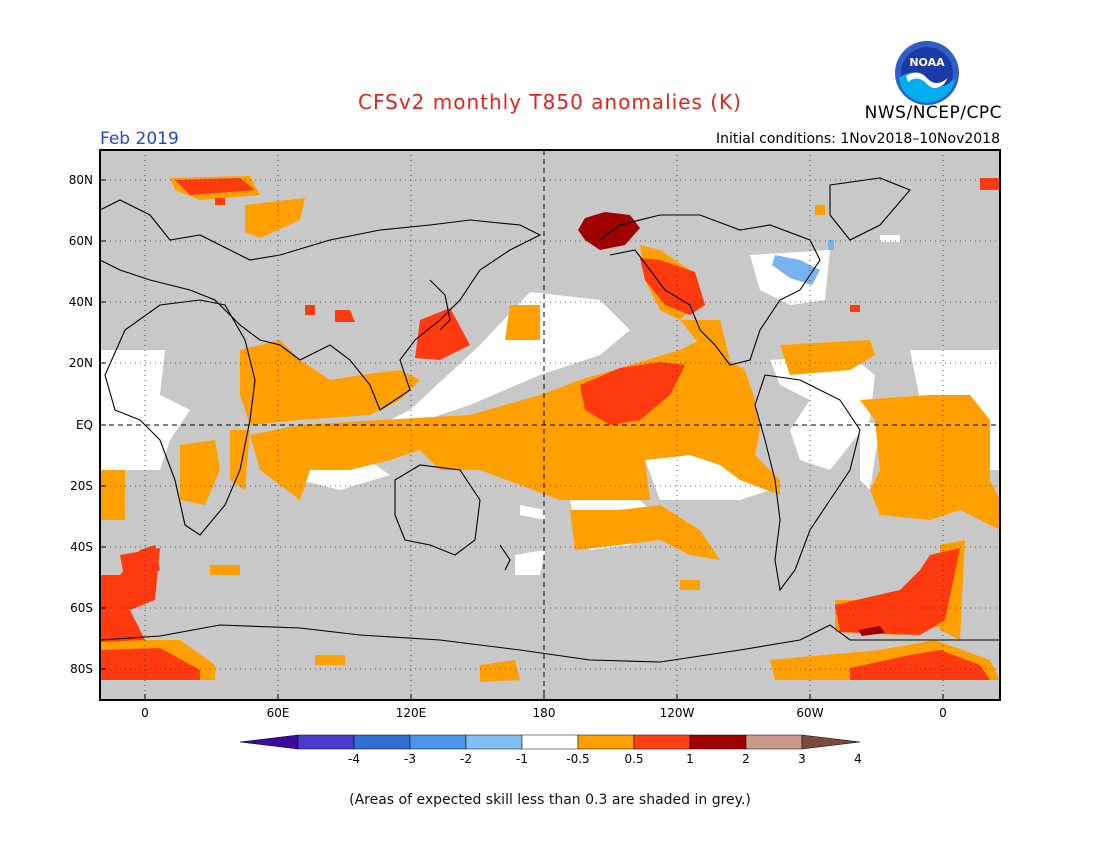 The image size is (1100, 850). What do you see at coordinates (746, 759) in the screenshot?
I see `colorbar-tick-label: 2` at bounding box center [746, 759].